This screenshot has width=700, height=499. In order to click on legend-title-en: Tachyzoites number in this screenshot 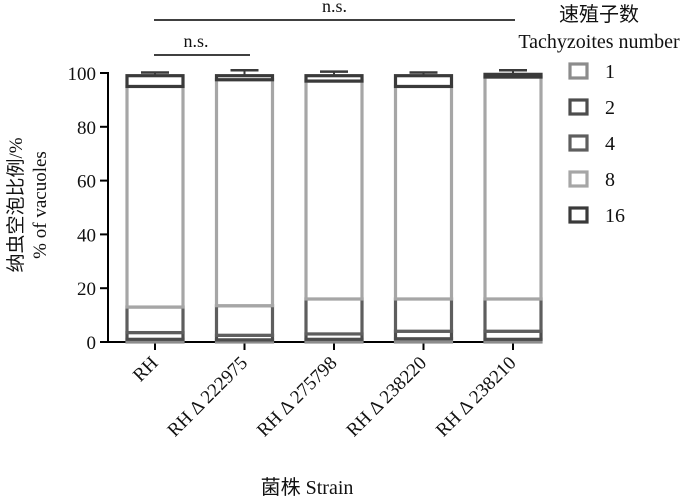, I will do `click(599, 42)`.